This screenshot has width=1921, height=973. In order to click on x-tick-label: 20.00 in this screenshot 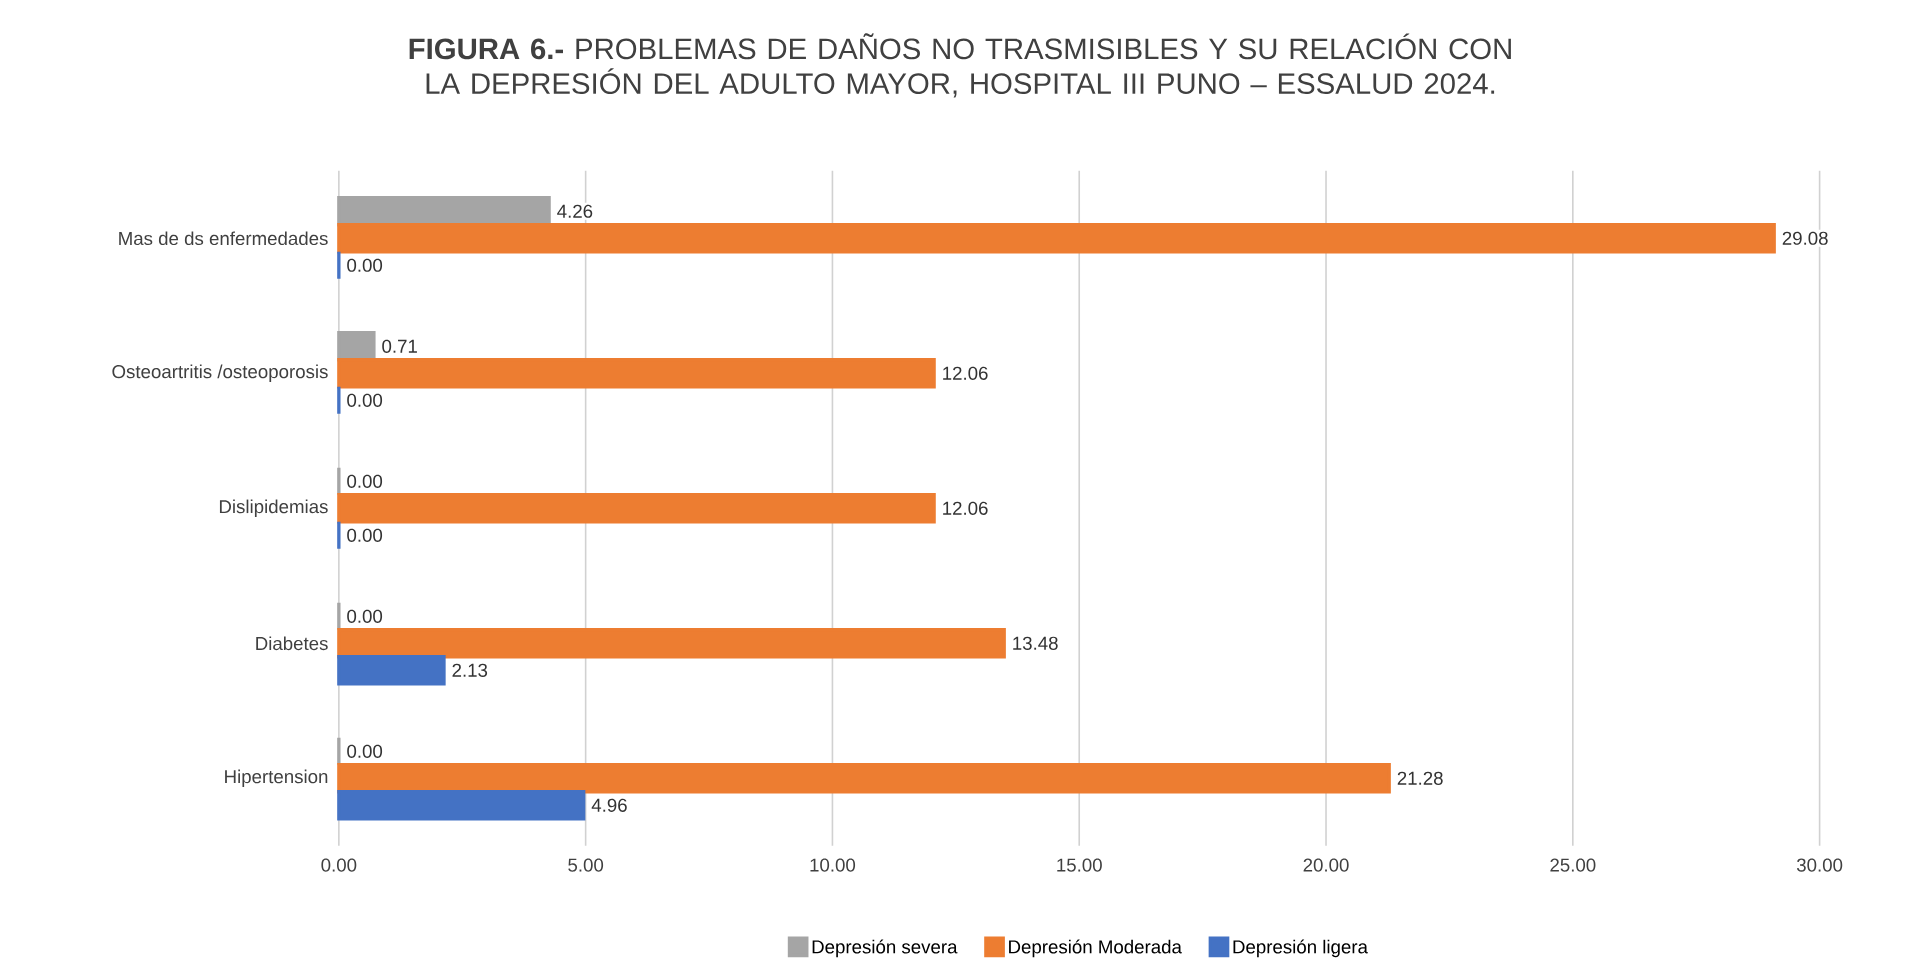, I will do `click(1326, 865)`.